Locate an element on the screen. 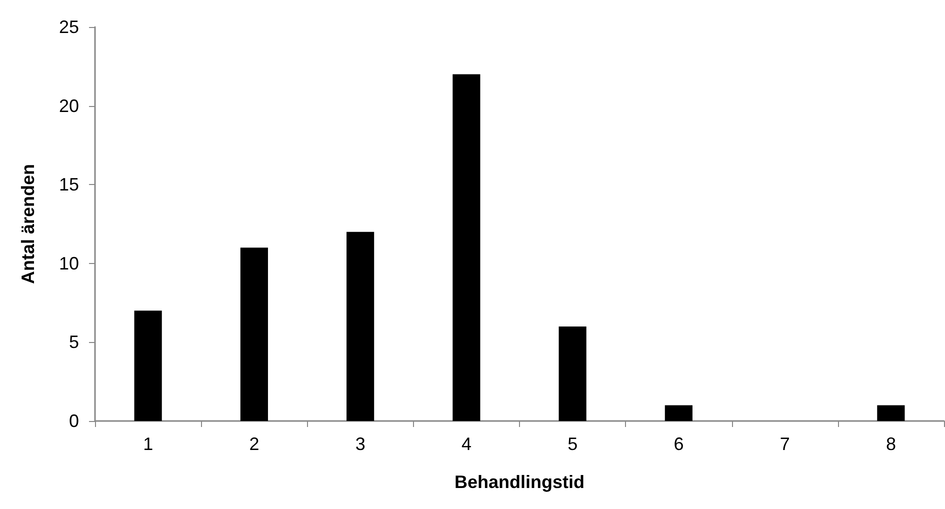 This screenshot has width=945, height=509. y-axis-title: Antal ärenden is located at coordinates (28, 224).